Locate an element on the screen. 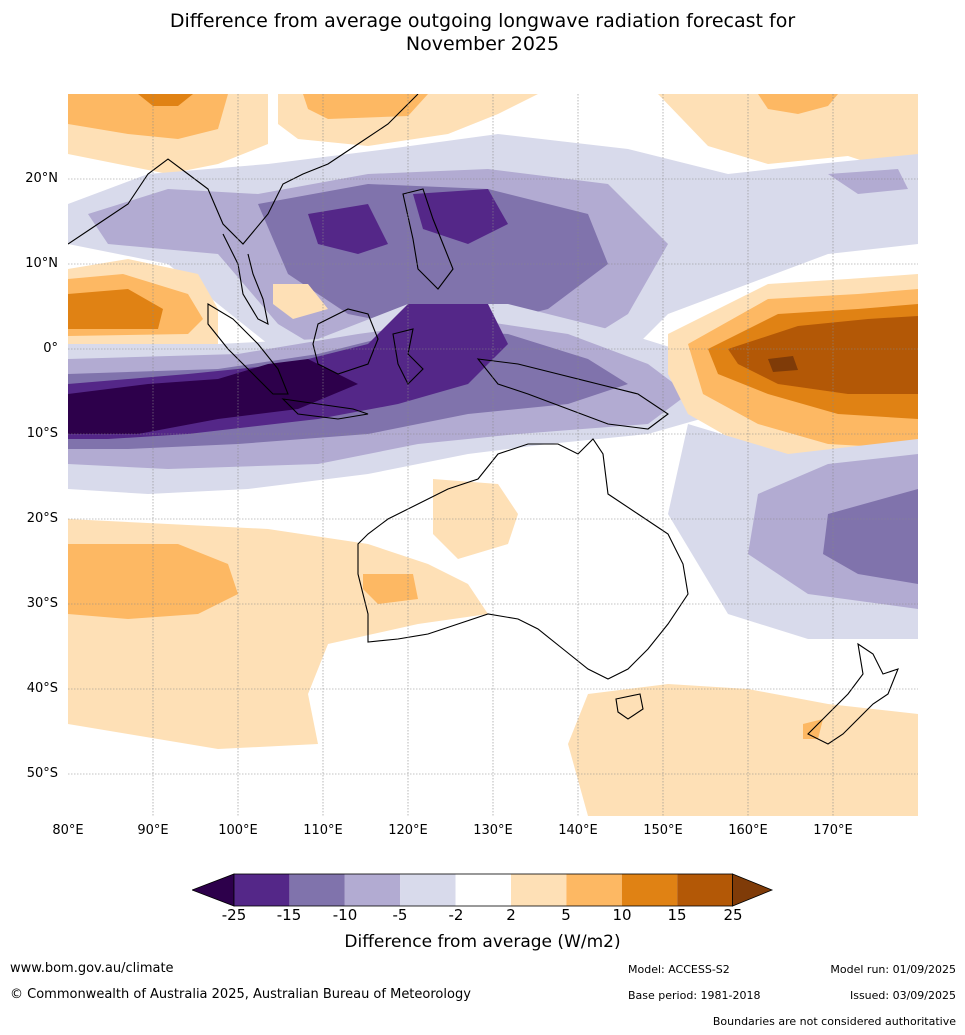 This screenshot has width=965, height=1035. lat-label-40s: 40°S is located at coordinates (42, 688).